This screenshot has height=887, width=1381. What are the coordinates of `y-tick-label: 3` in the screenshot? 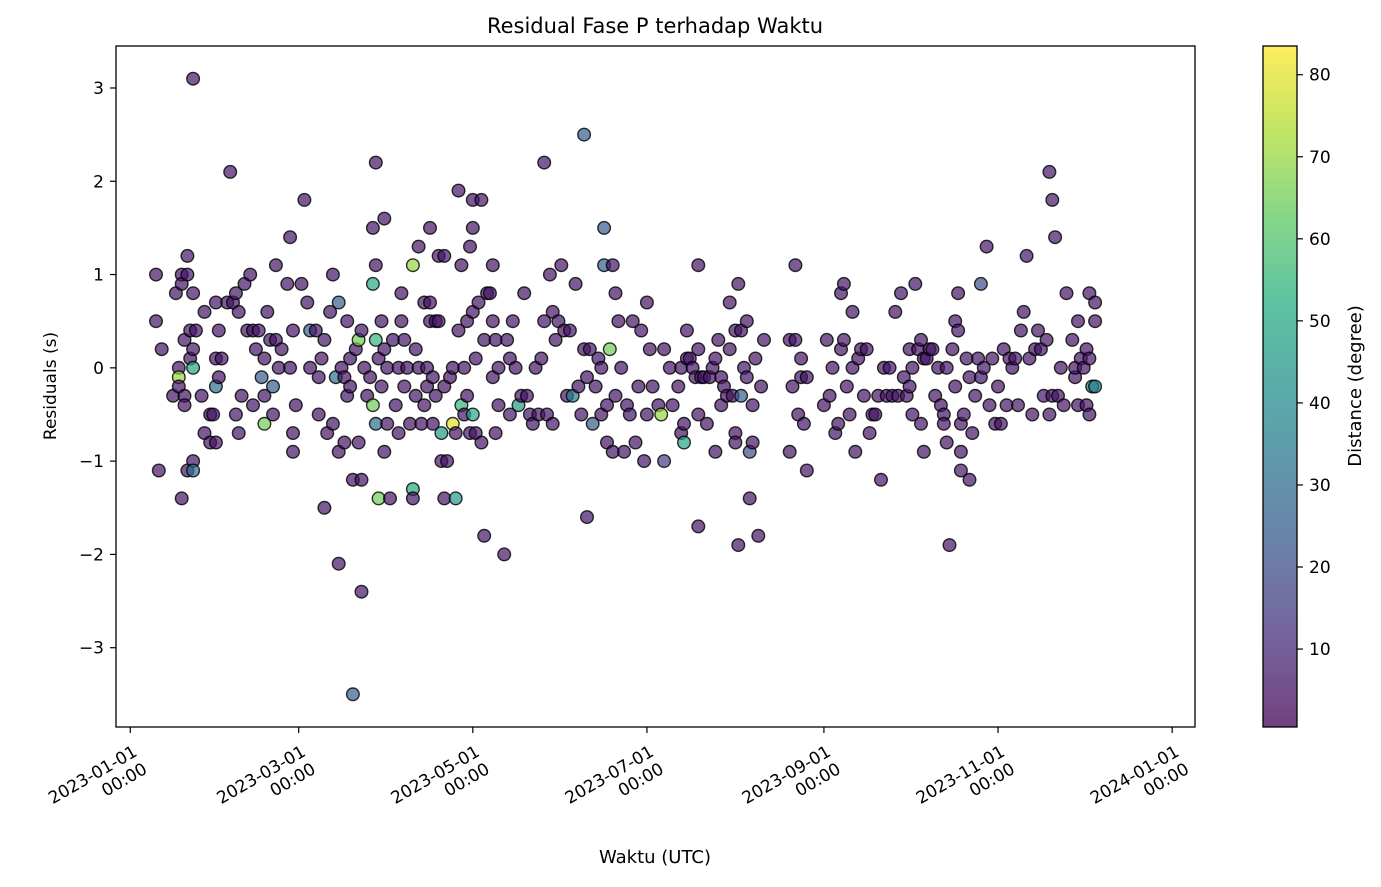 It's located at (98, 89).